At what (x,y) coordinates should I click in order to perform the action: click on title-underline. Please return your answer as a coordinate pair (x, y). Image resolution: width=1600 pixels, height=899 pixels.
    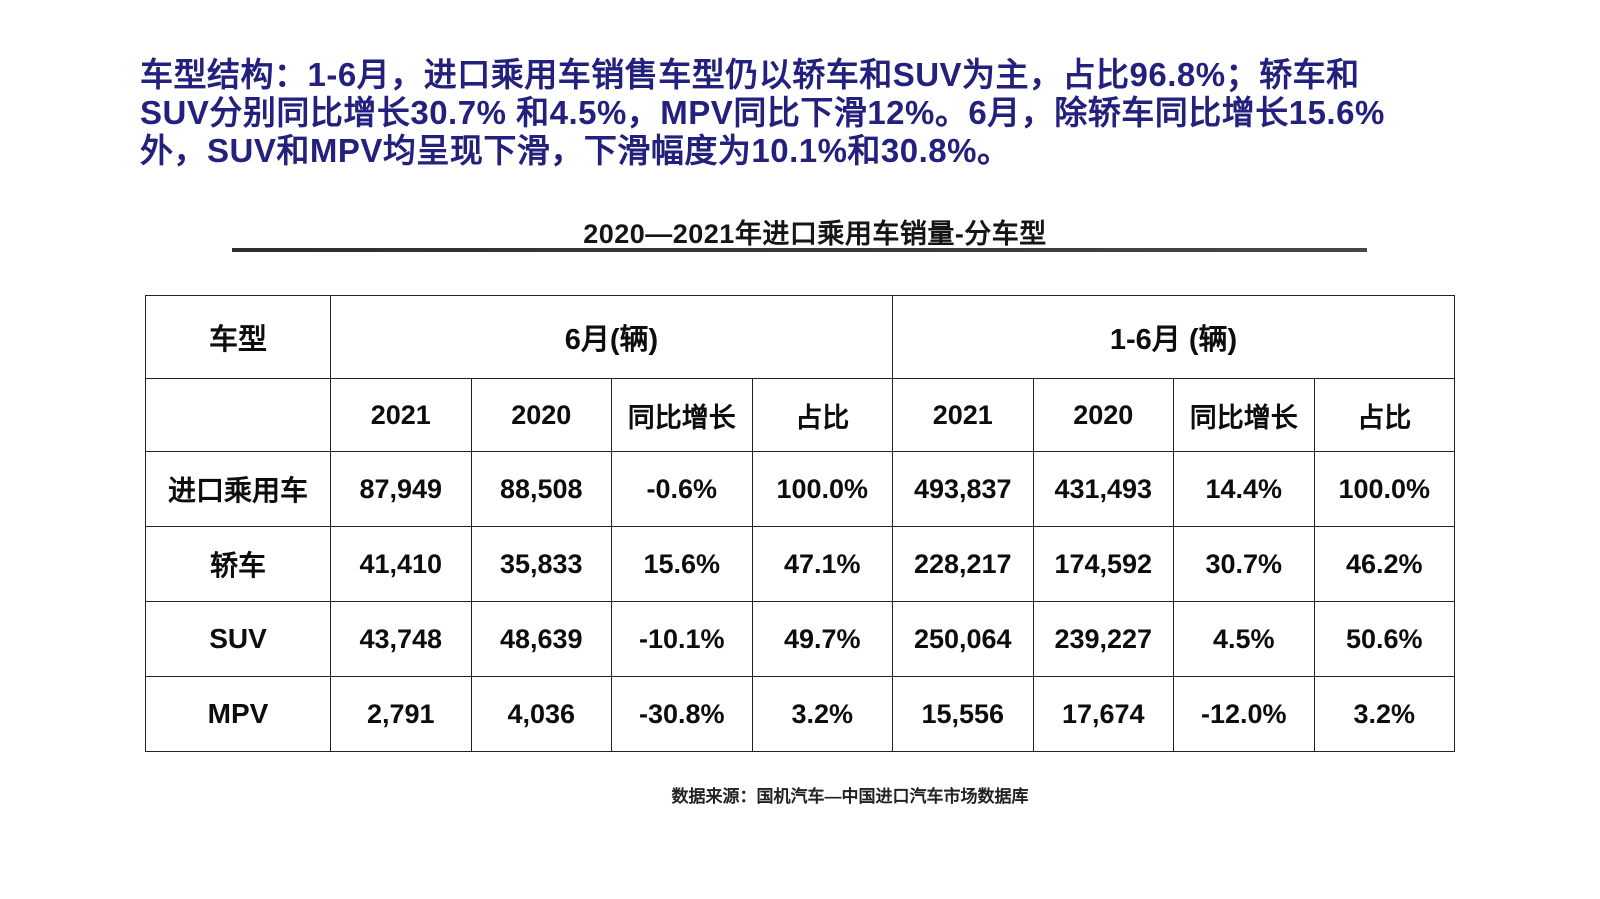
    Looking at the image, I should click on (799, 250).